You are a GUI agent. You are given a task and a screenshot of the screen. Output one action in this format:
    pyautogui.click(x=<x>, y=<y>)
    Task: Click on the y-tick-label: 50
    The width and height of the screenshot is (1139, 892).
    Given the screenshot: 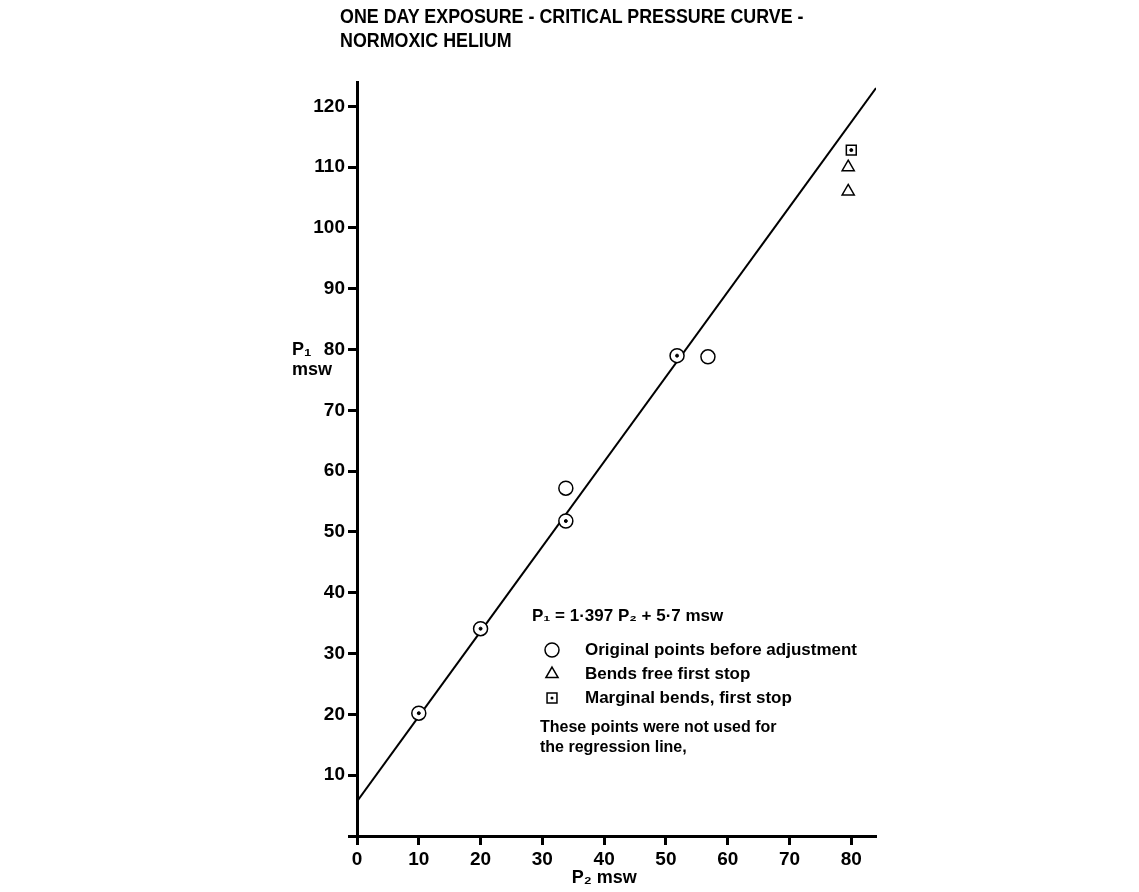 What is the action you would take?
    pyautogui.click(x=334, y=531)
    